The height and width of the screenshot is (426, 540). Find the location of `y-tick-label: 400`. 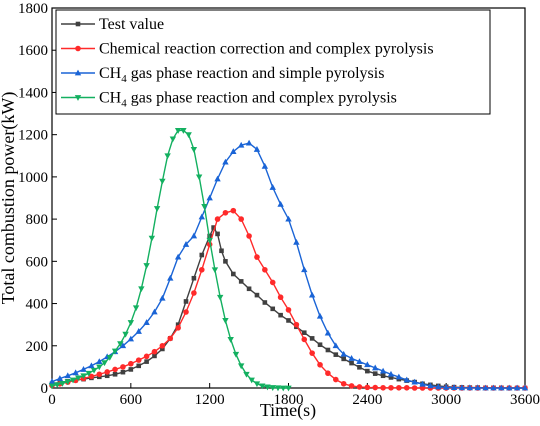

y-tick-label: 400 is located at coordinates (37, 305).